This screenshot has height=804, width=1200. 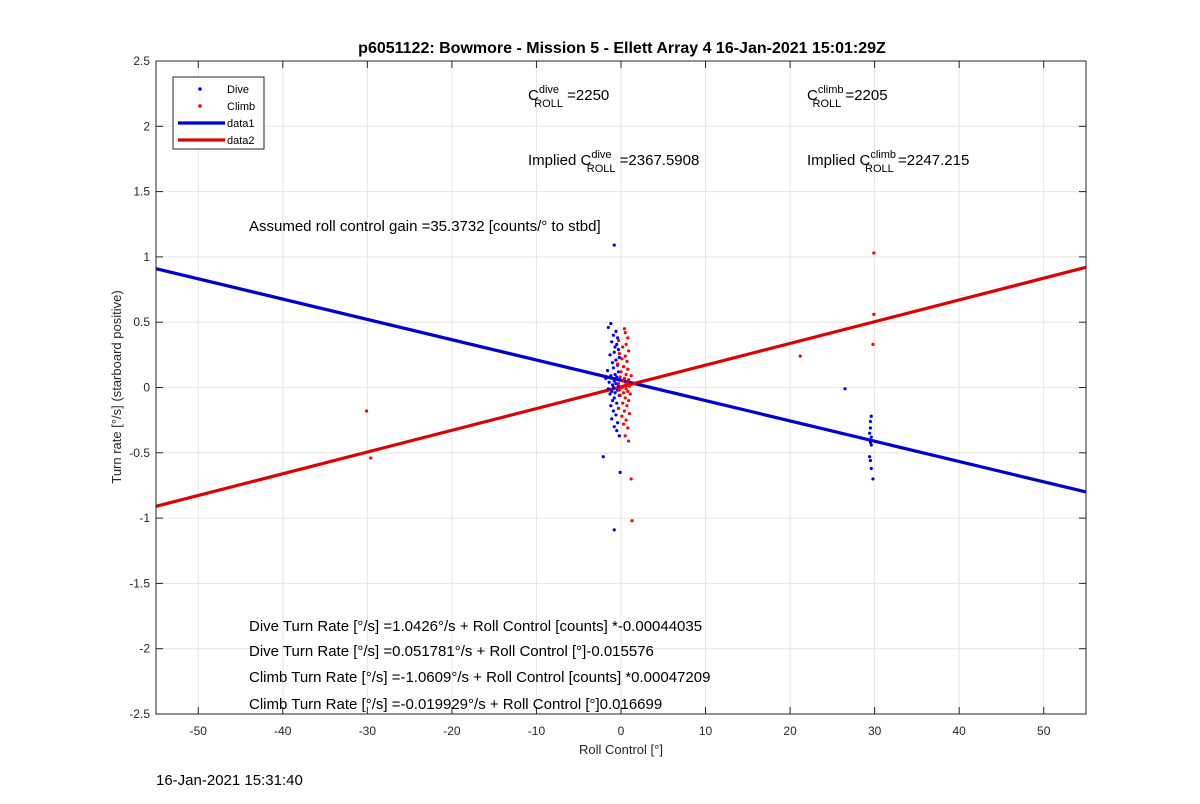 I want to click on annotation-sub: ROLL, so click(x=879, y=169).